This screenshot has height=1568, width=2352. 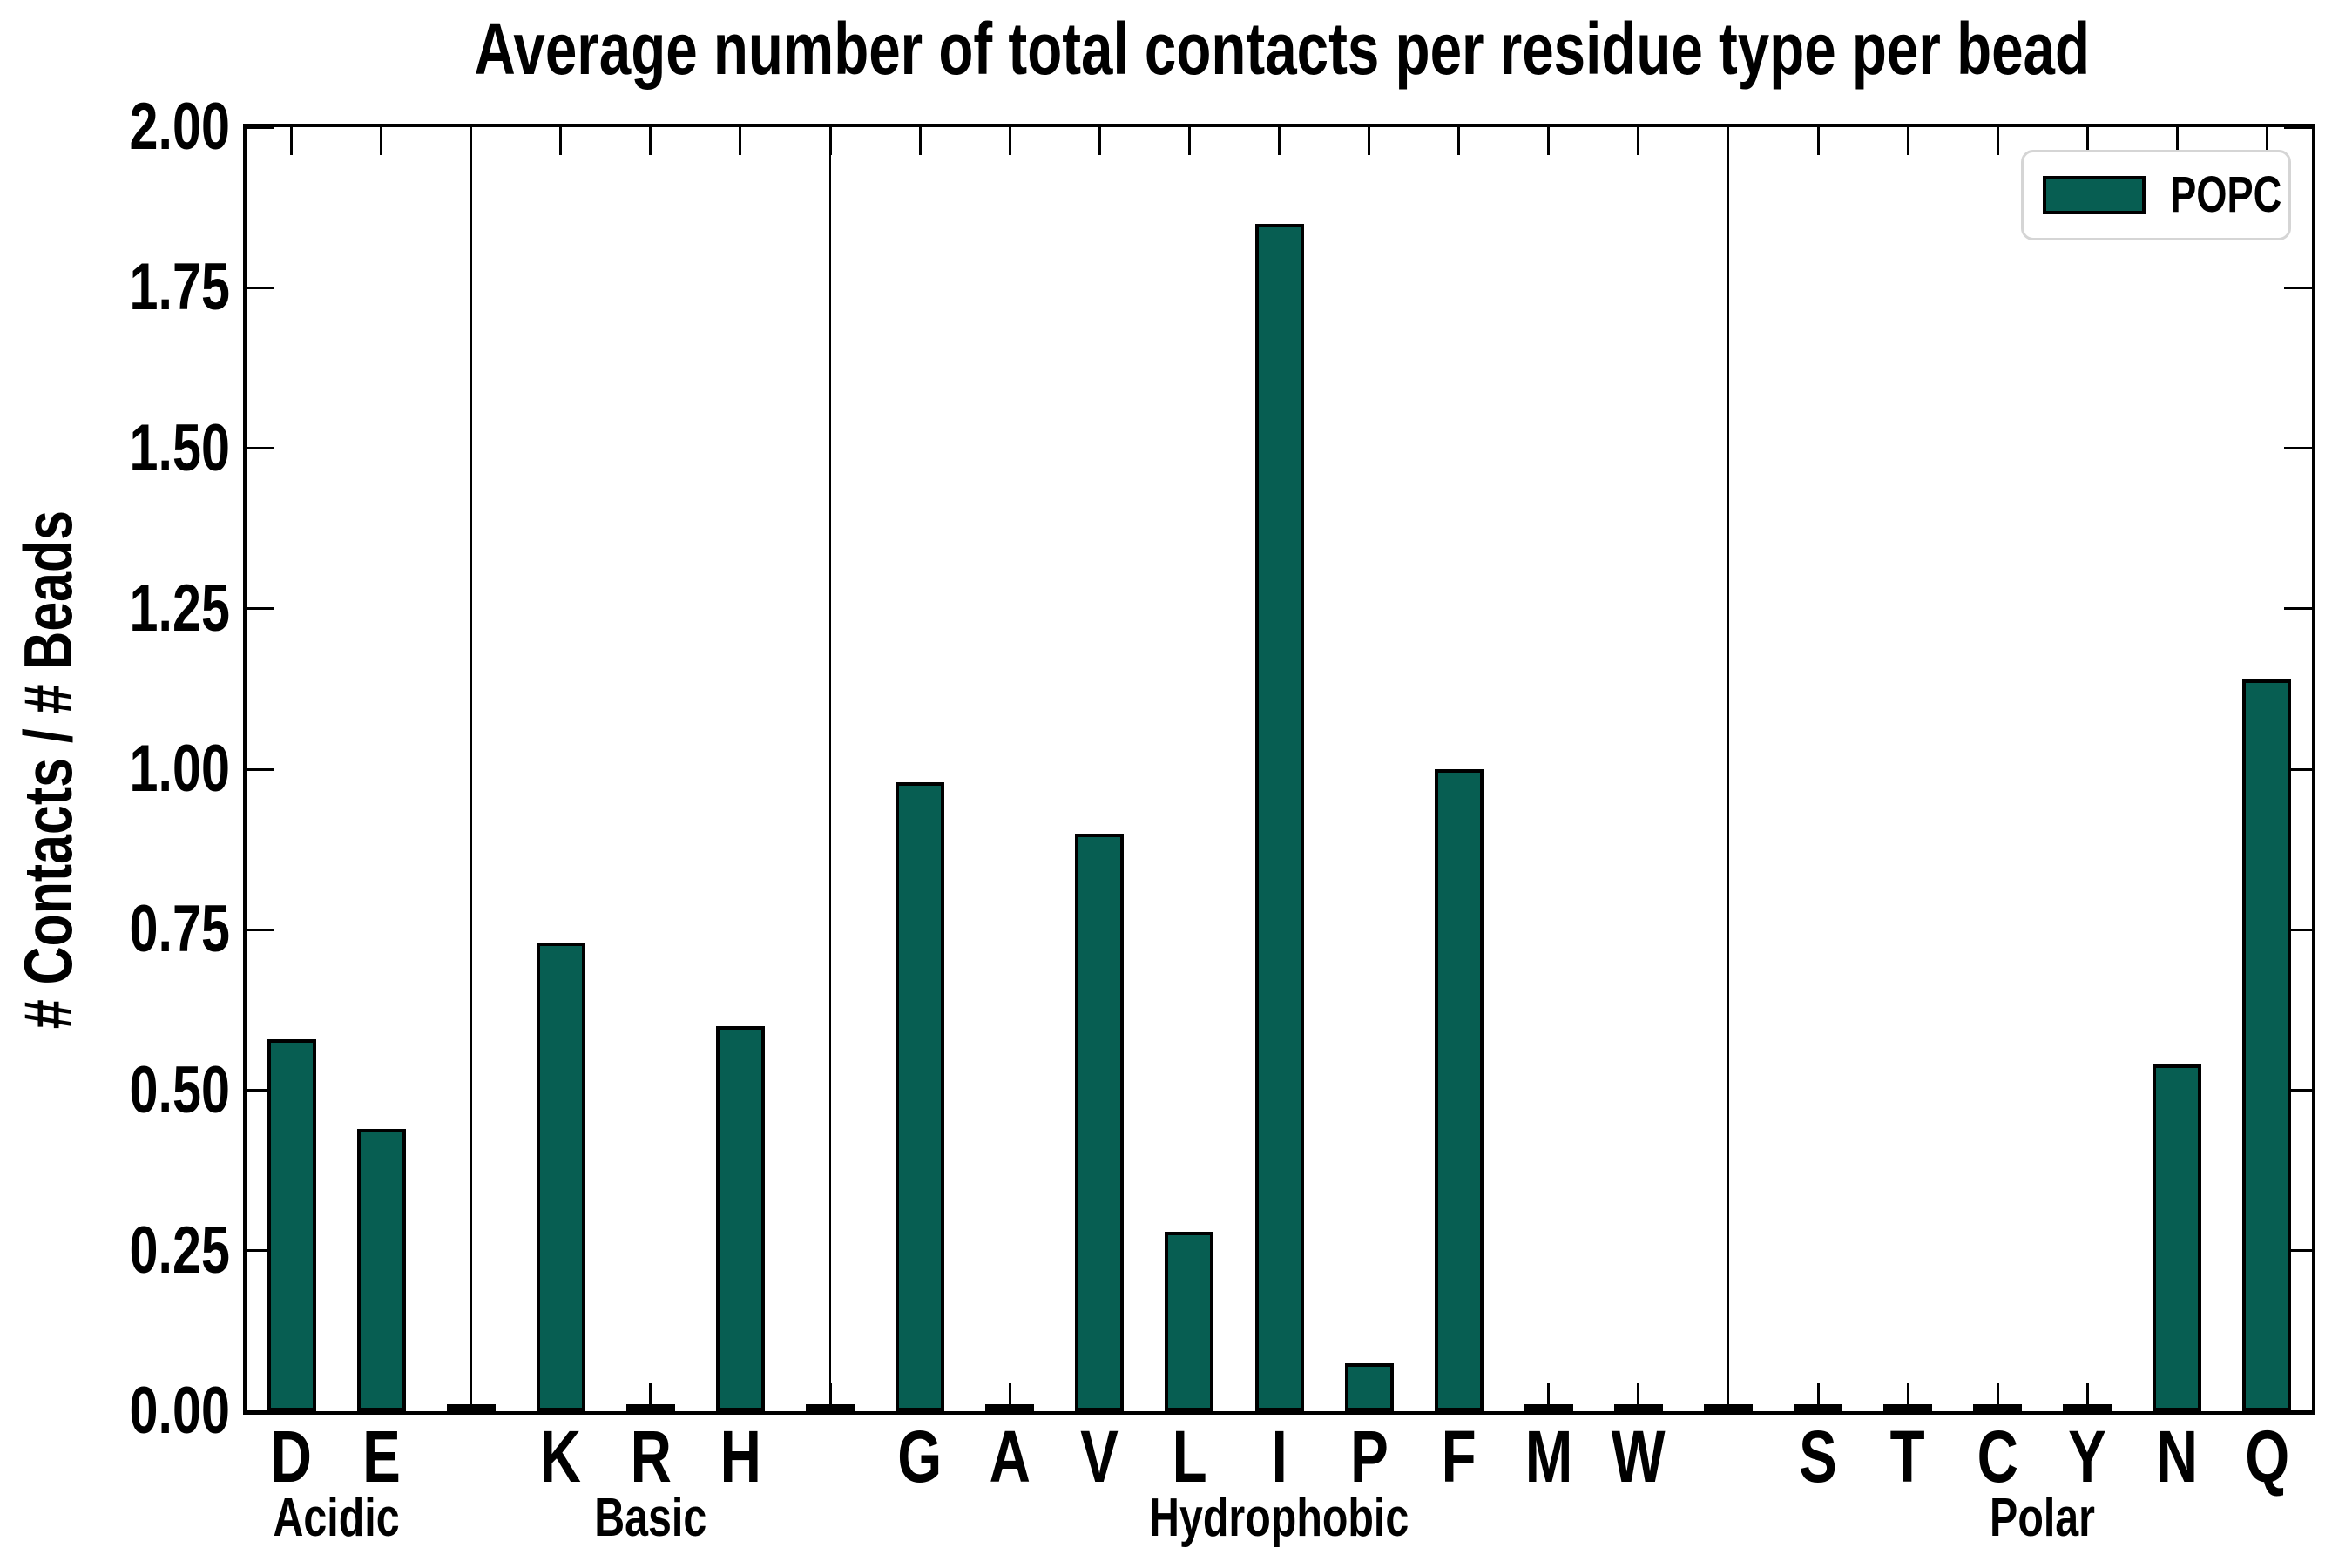 I want to click on x-tick-label-C: C, so click(x=1997, y=1457).